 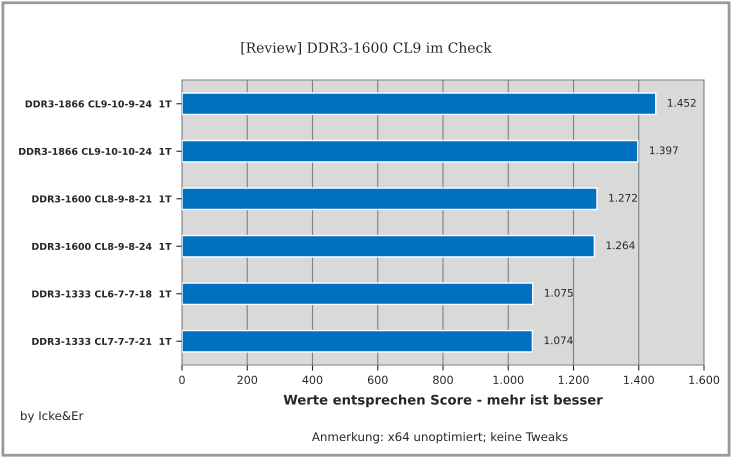 I want to click on data-label: 1.452, so click(x=682, y=102).